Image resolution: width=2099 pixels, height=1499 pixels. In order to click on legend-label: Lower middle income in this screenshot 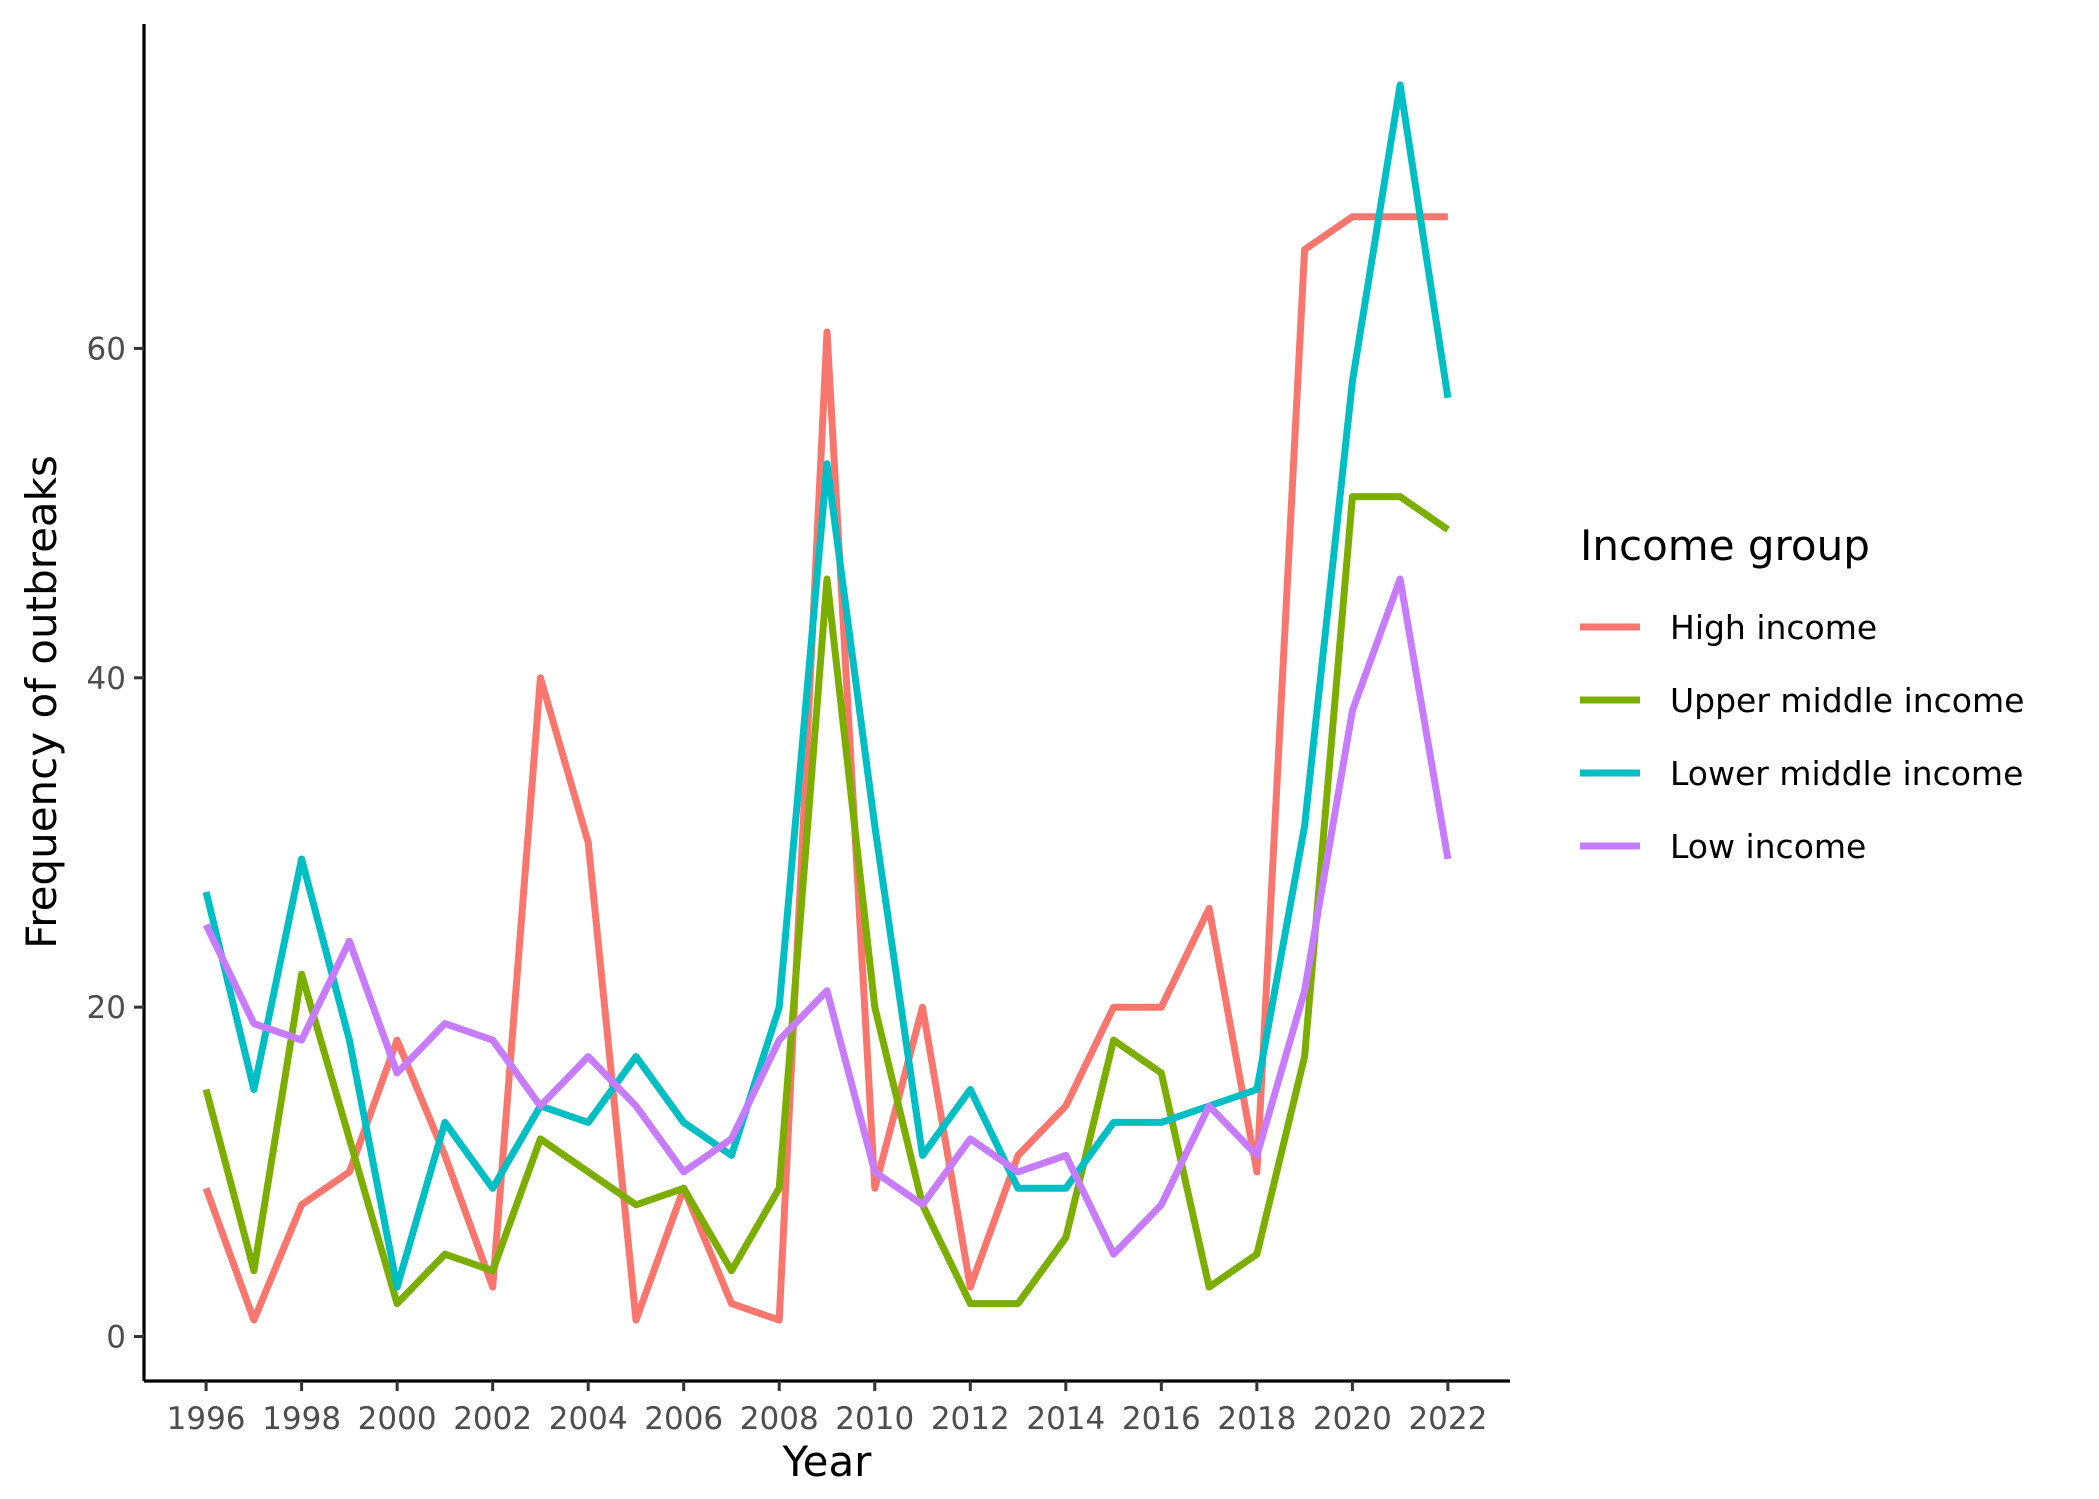, I will do `click(1846, 773)`.